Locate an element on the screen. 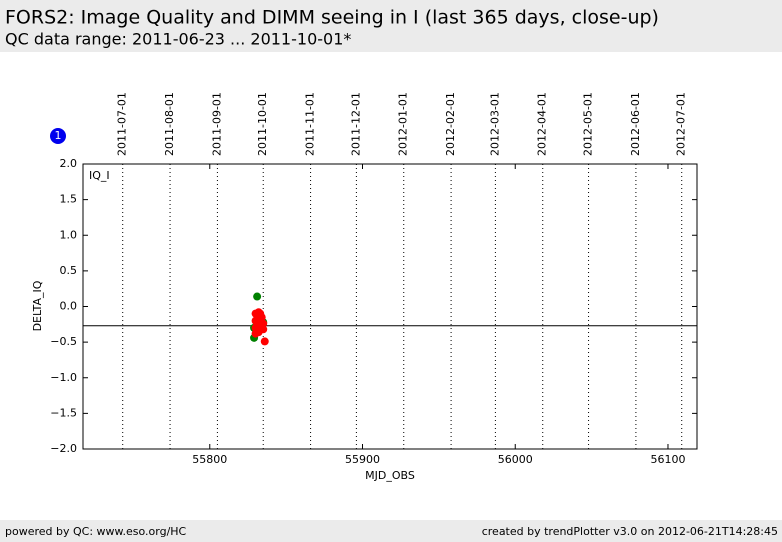 This screenshot has height=542, width=782. y-axis-label: DELTA_IQ is located at coordinates (37, 305).